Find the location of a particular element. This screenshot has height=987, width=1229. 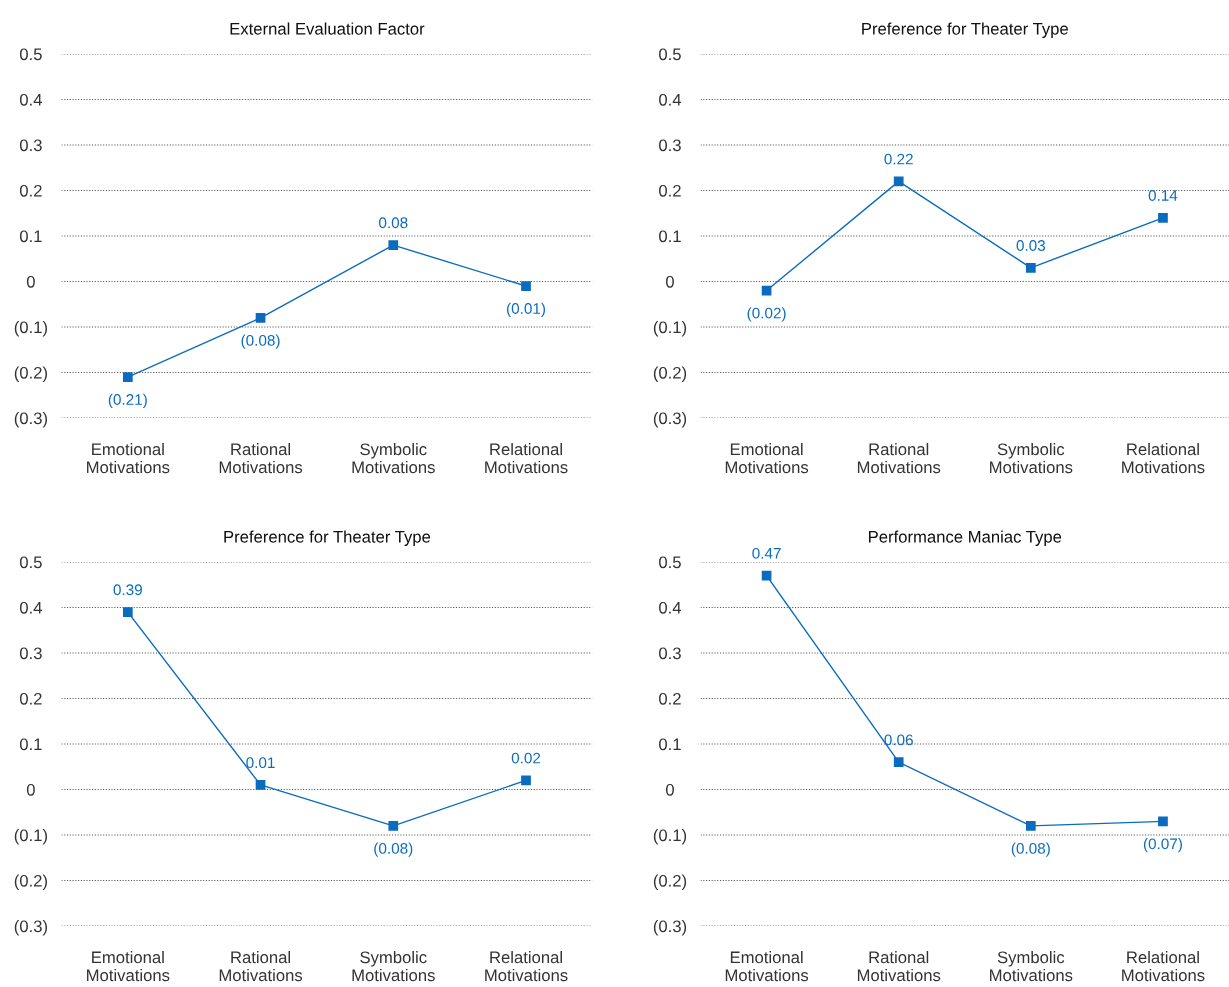

data-label: (0.07) is located at coordinates (1162, 845).